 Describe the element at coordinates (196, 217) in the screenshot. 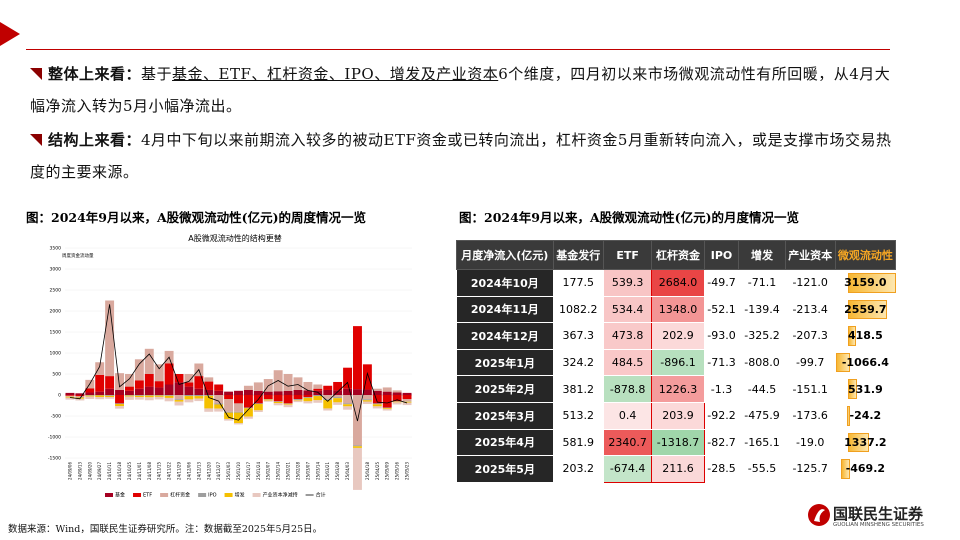

I see `figure-caption: 图：2024年9月以来，A股微观流动性(亿元)的周度情况一览` at that location.